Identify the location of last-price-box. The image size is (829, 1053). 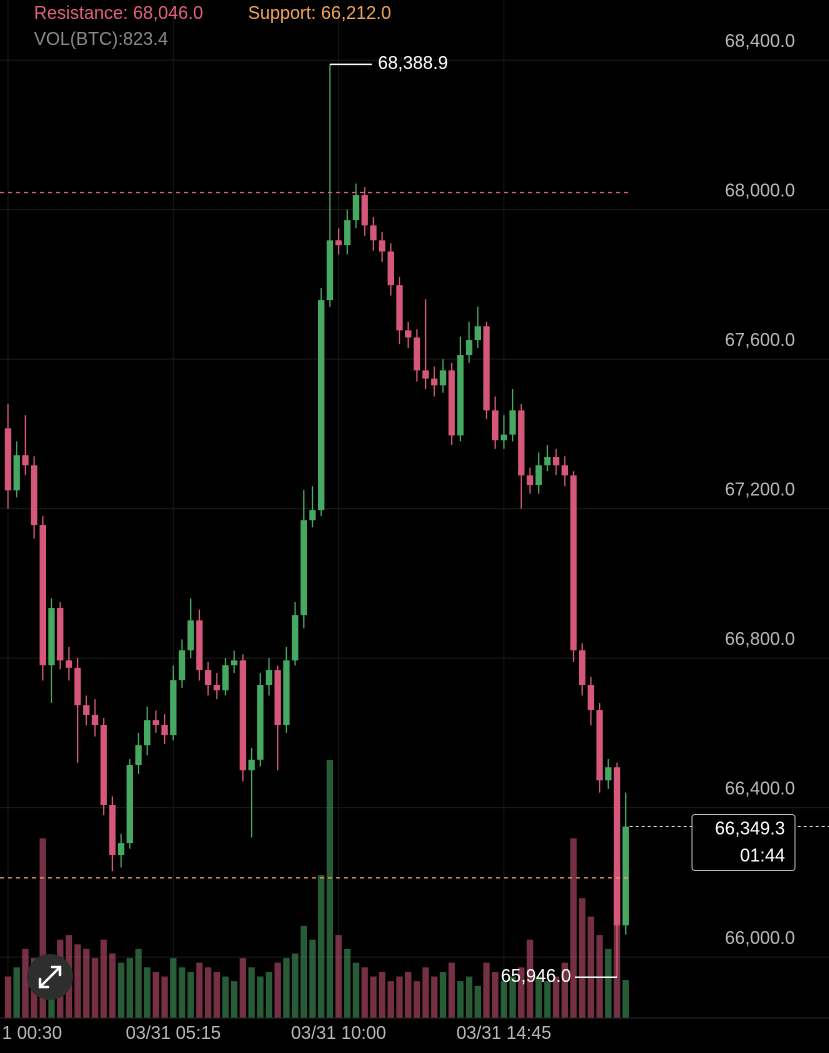
(743, 843).